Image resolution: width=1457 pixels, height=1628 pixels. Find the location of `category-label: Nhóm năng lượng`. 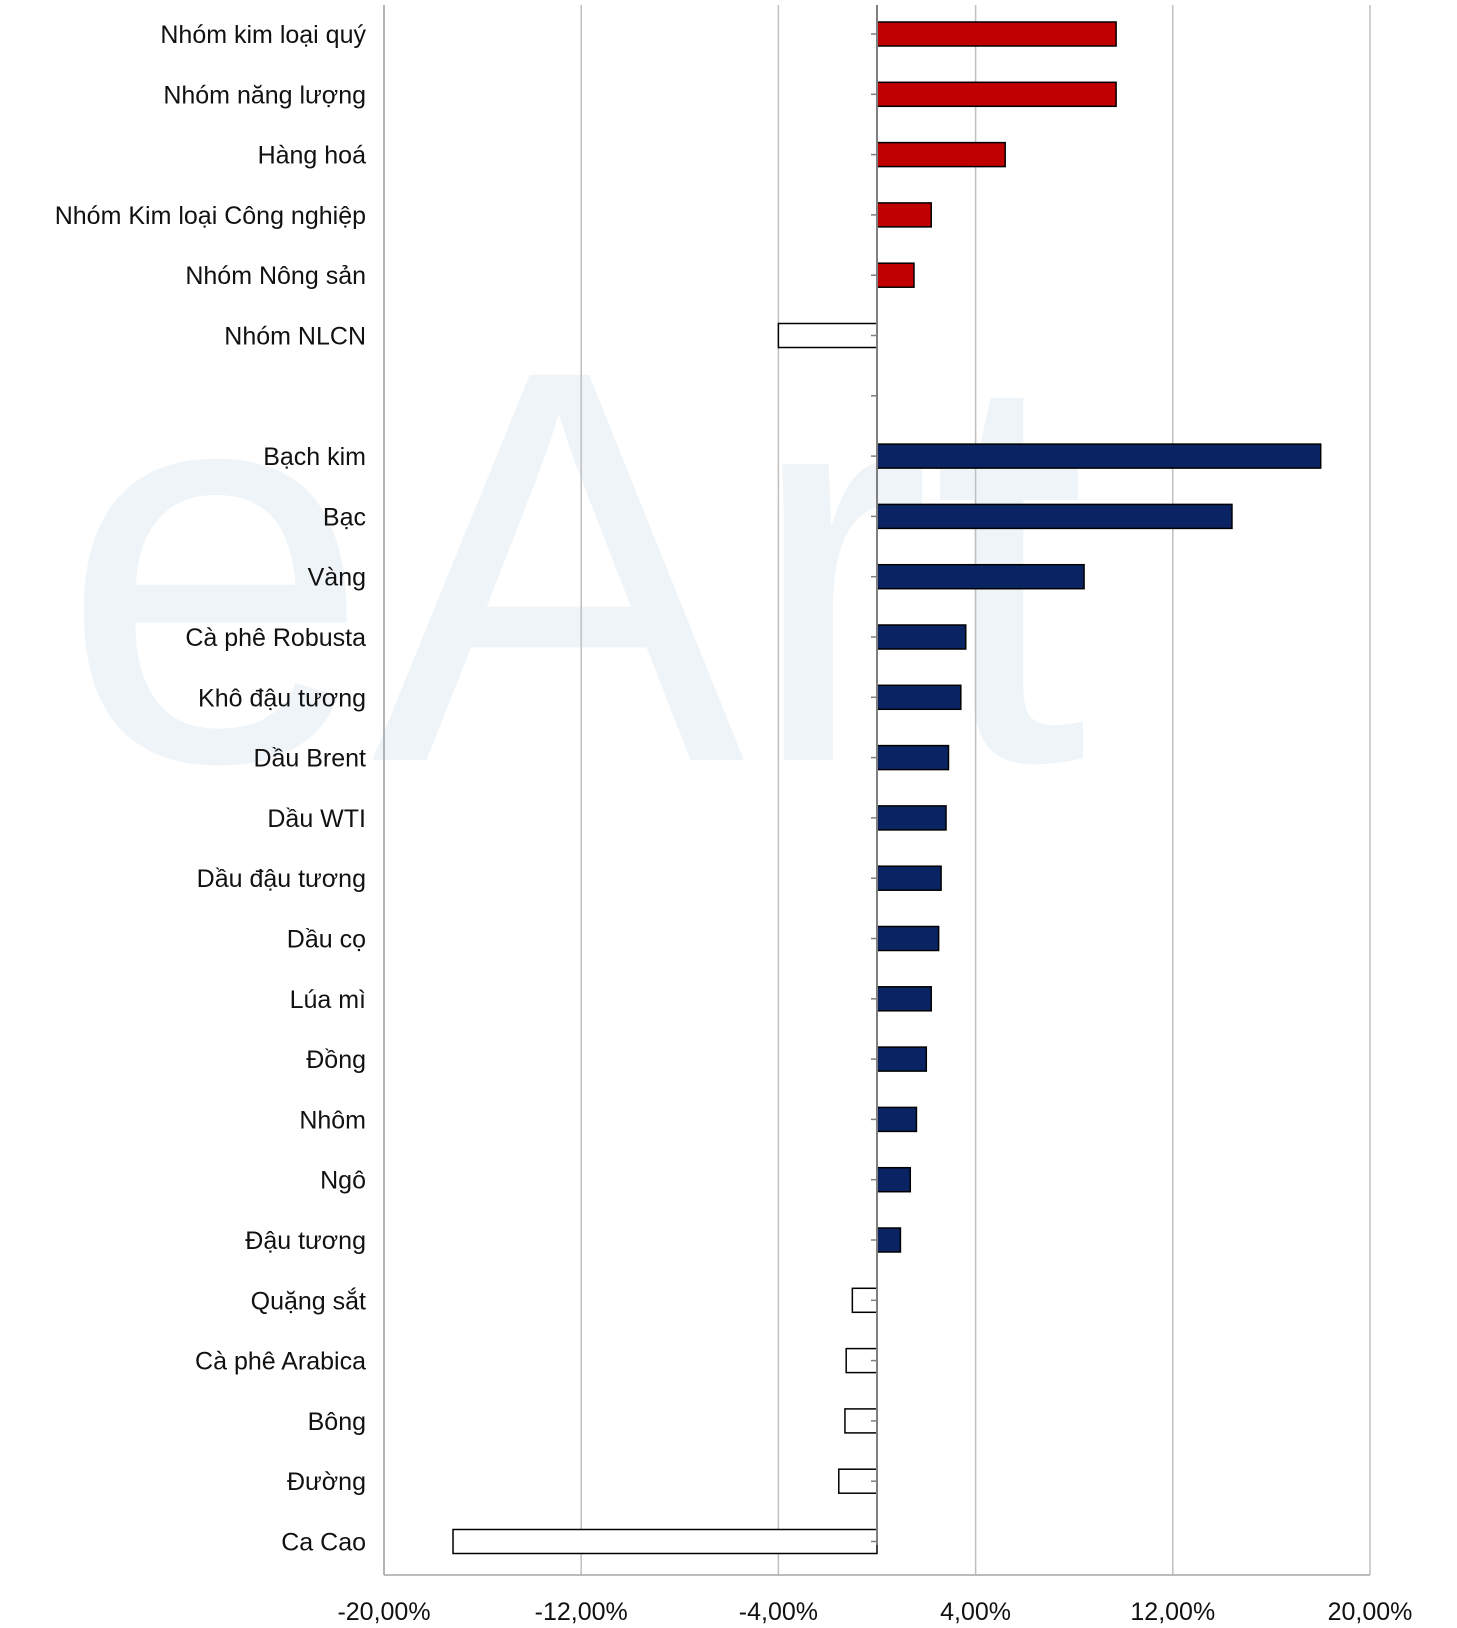

category-label: Nhóm năng lượng is located at coordinates (264, 95).